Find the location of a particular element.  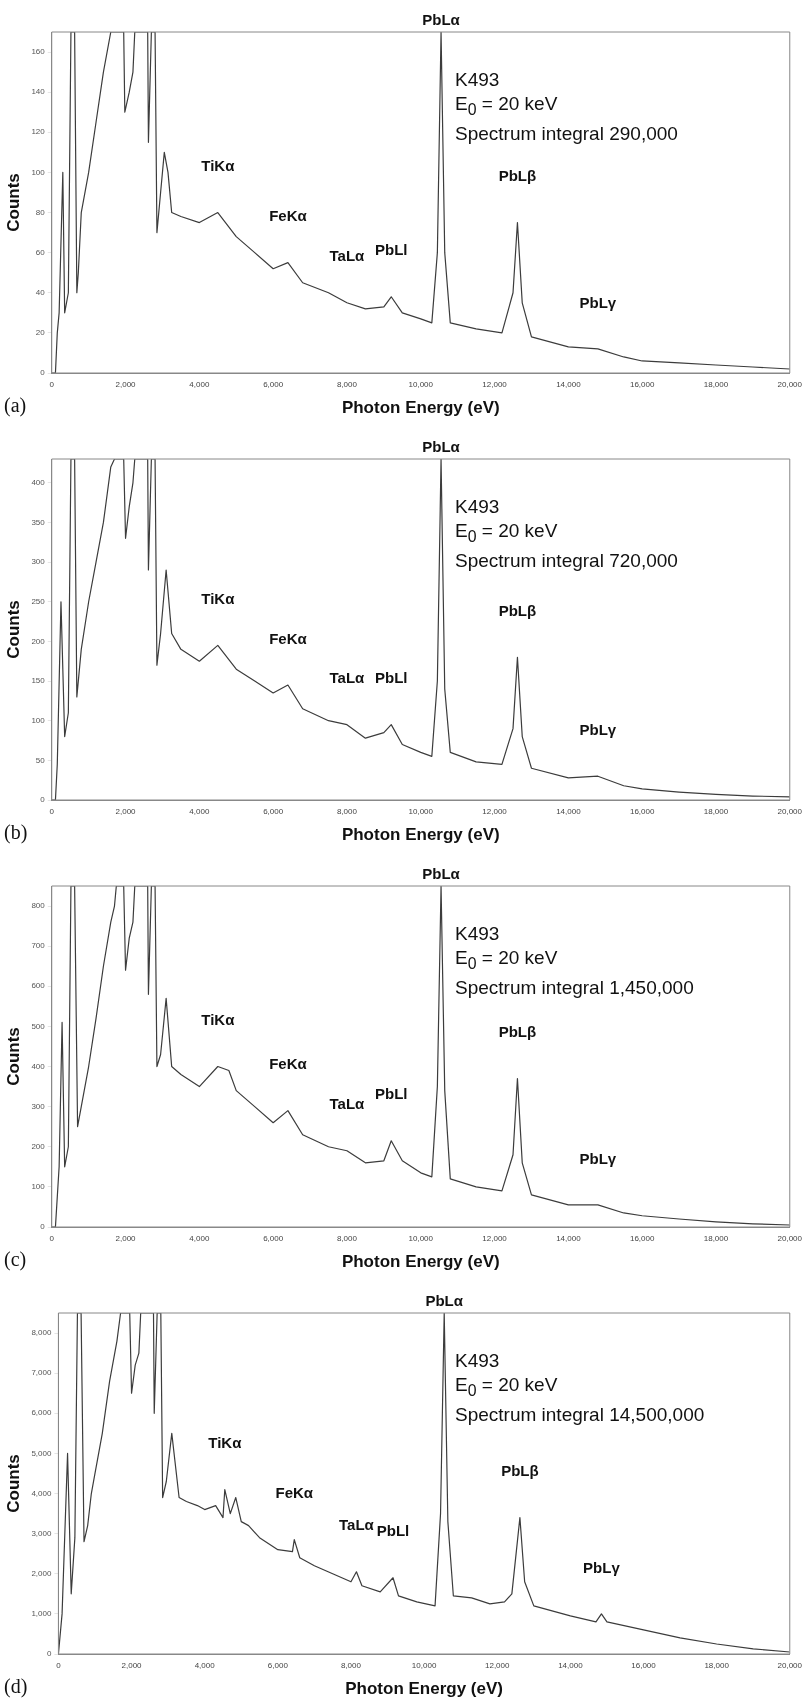

annotation: Spectrum integral 290,000 is located at coordinates (566, 133).